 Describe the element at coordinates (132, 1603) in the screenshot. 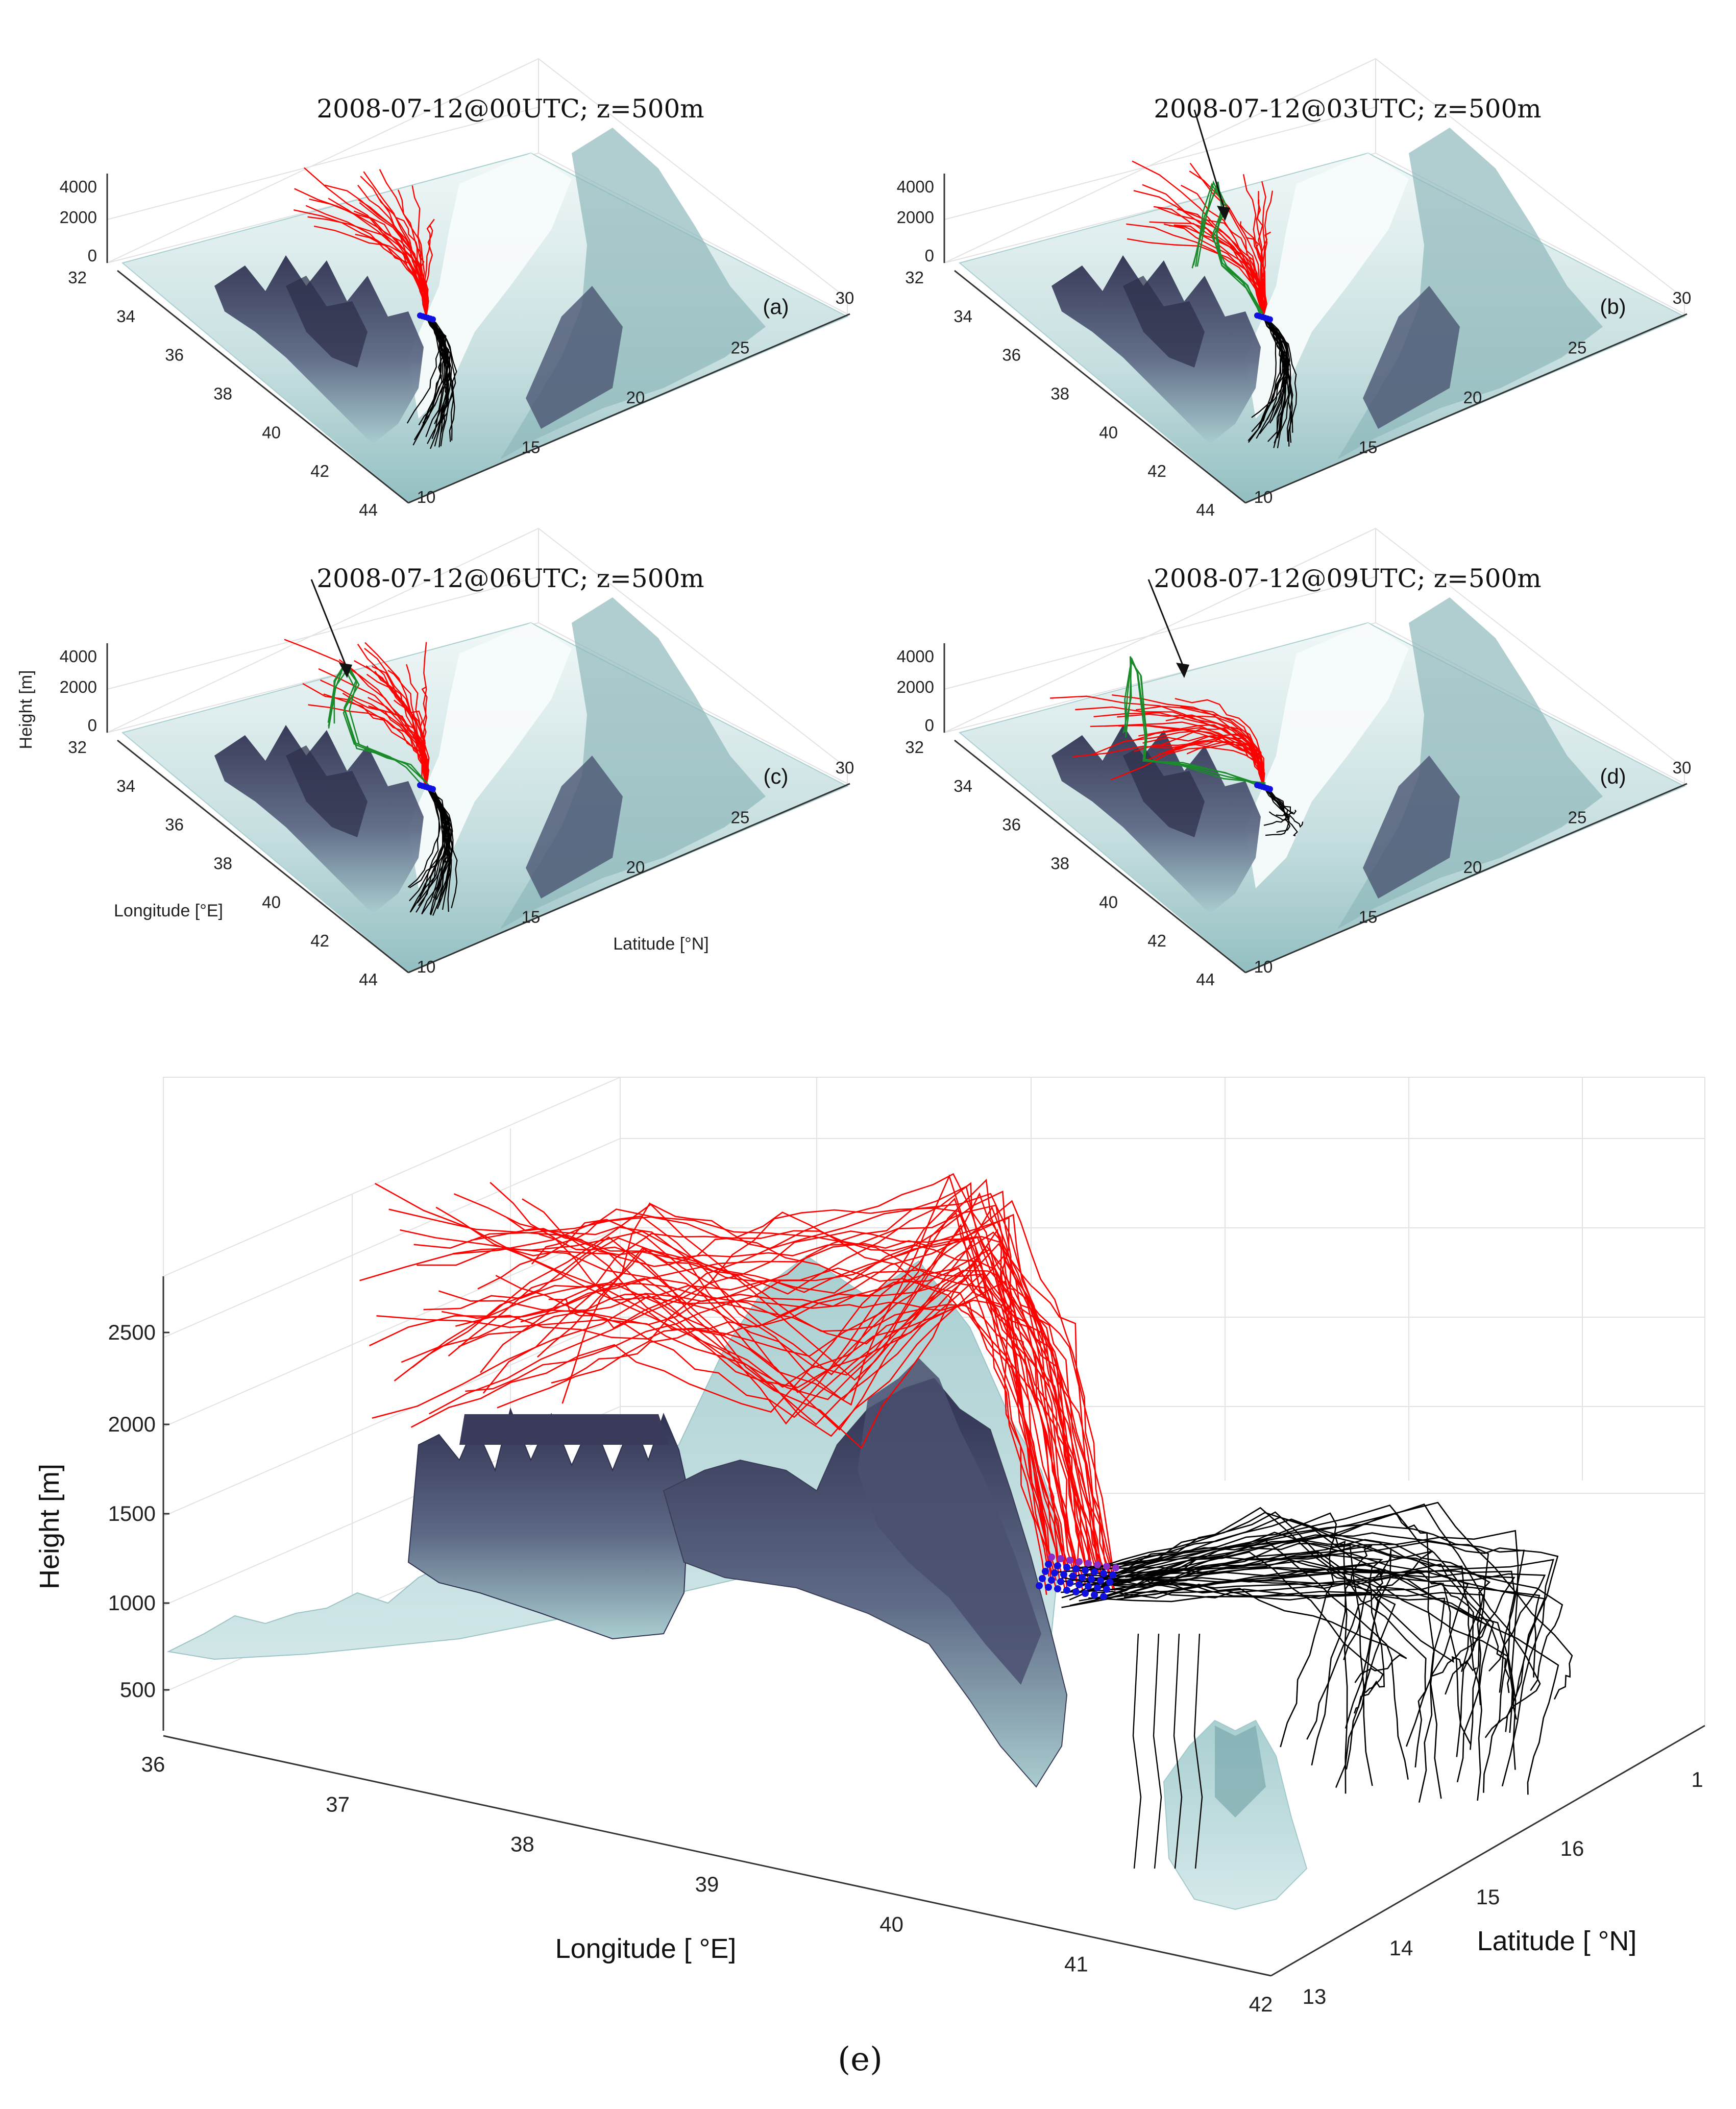

I see `height-tick-label: 1000` at that location.